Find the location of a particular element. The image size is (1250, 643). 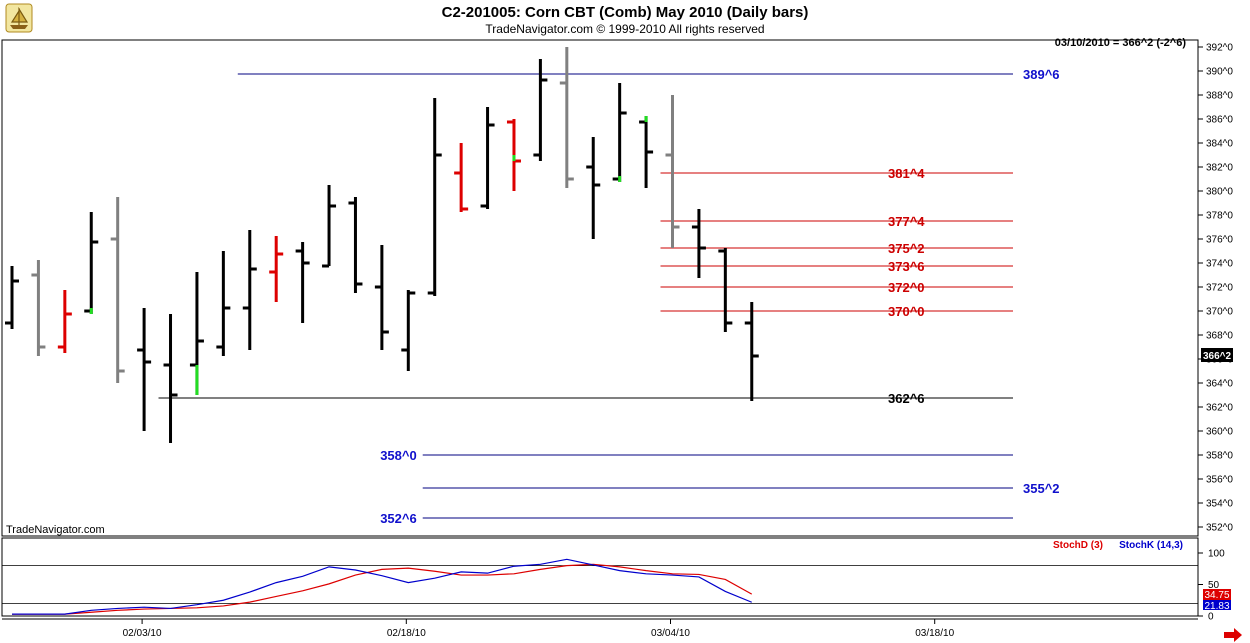

level-label: 389^6 is located at coordinates (1041, 74).